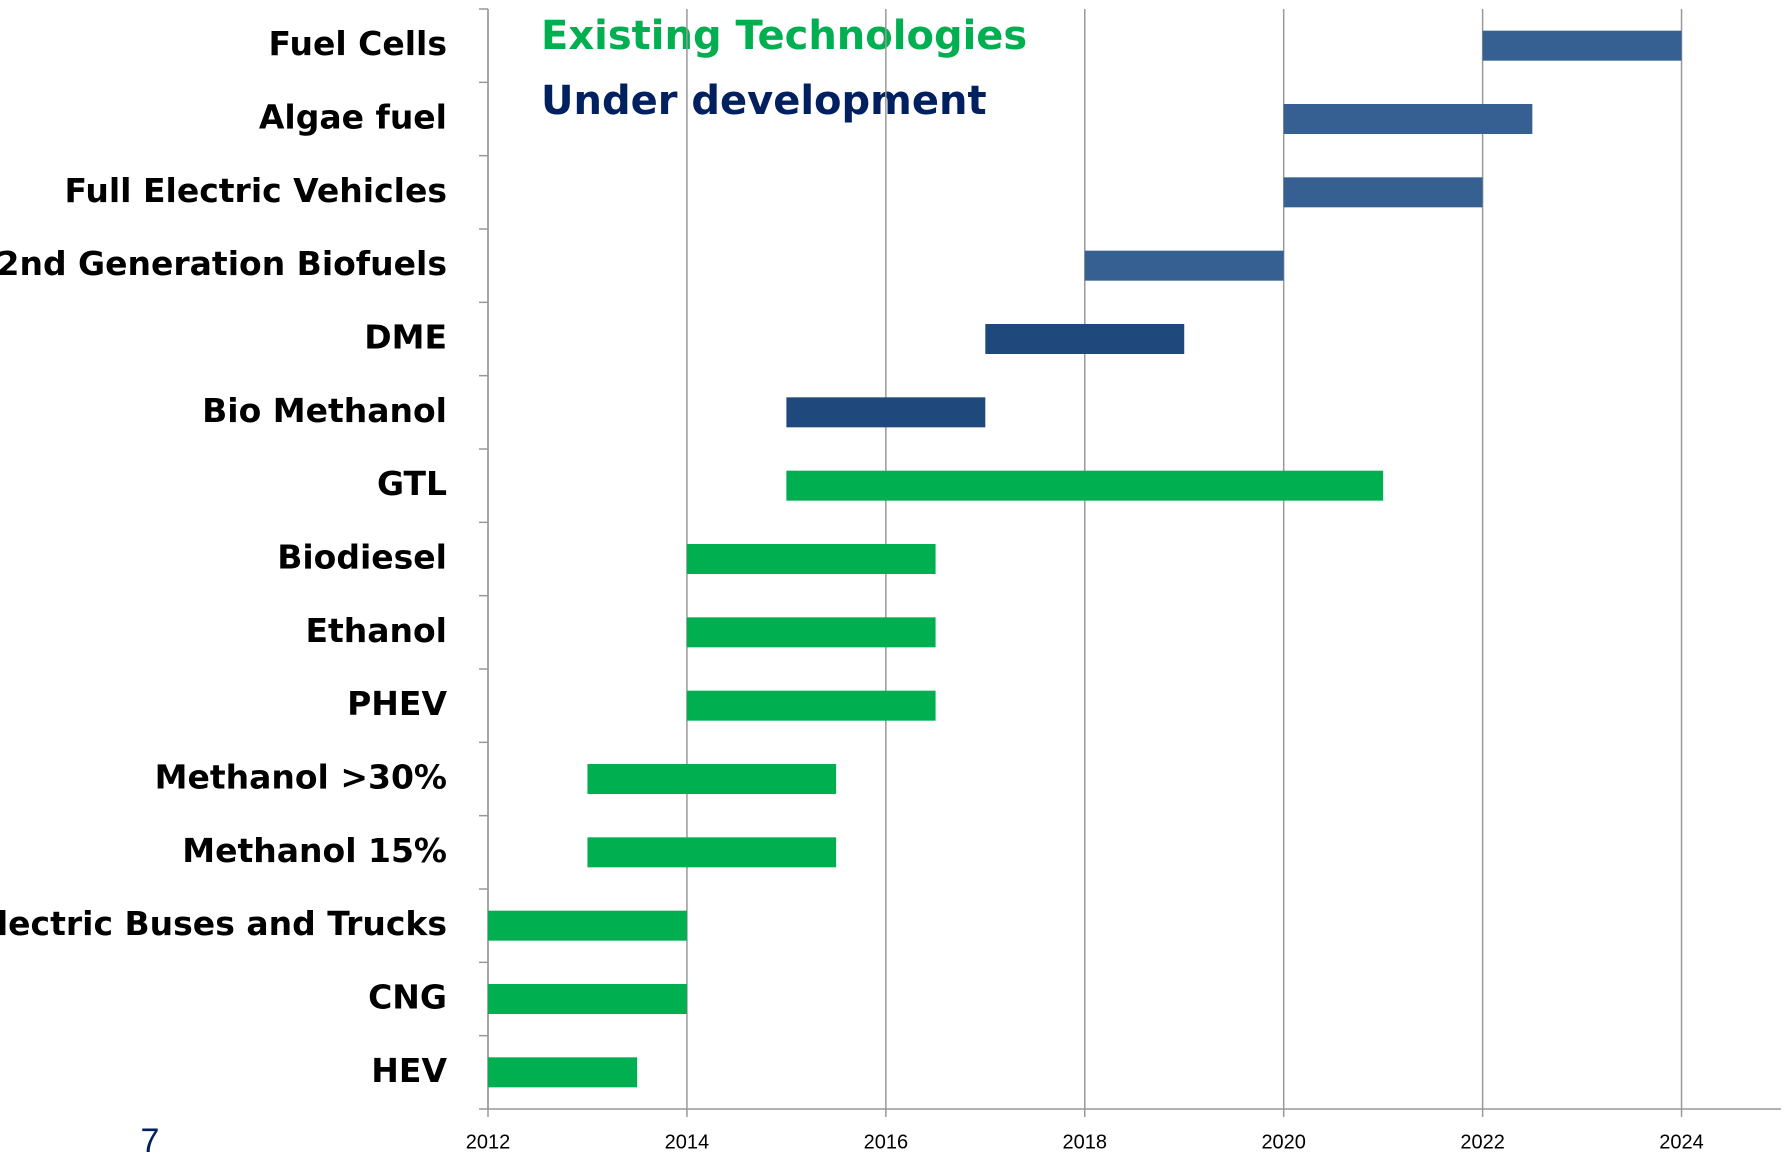  What do you see at coordinates (1085, 1142) in the screenshot?
I see `x-tick-label: 2018` at bounding box center [1085, 1142].